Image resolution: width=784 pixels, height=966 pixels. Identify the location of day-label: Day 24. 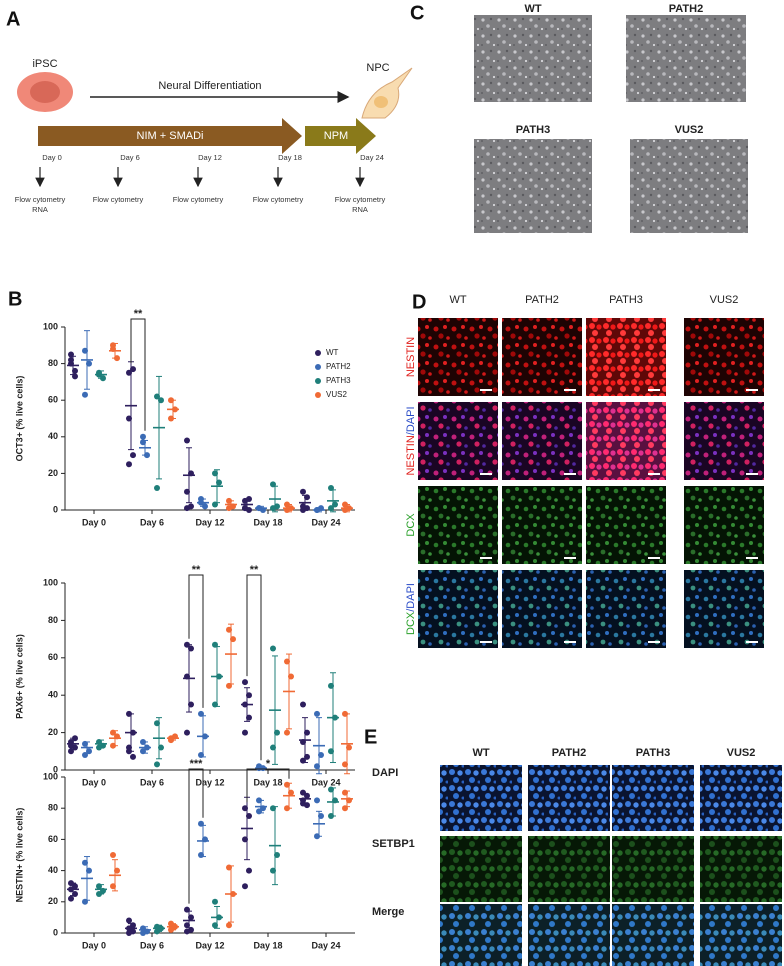
(372, 157).